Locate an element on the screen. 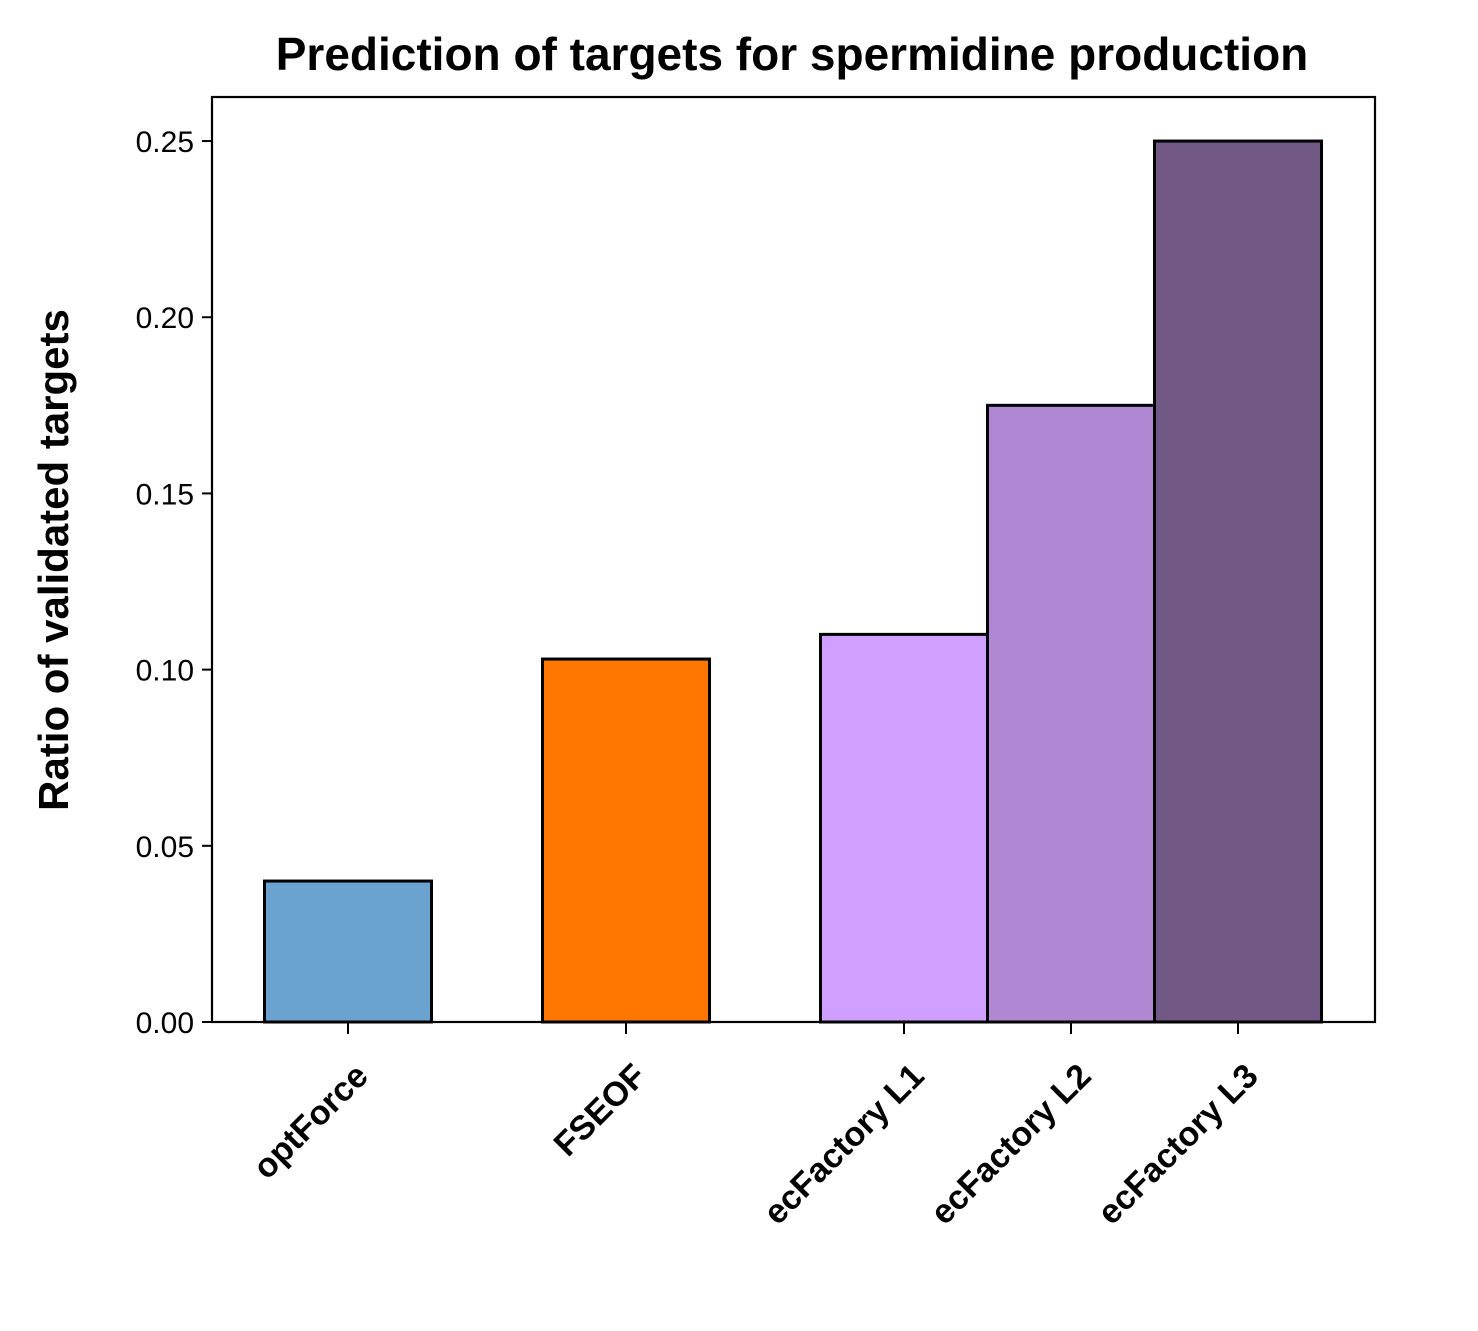 Image resolution: width=1478 pixels, height=1331 pixels. bar-ecfactory-l1 is located at coordinates (904, 828).